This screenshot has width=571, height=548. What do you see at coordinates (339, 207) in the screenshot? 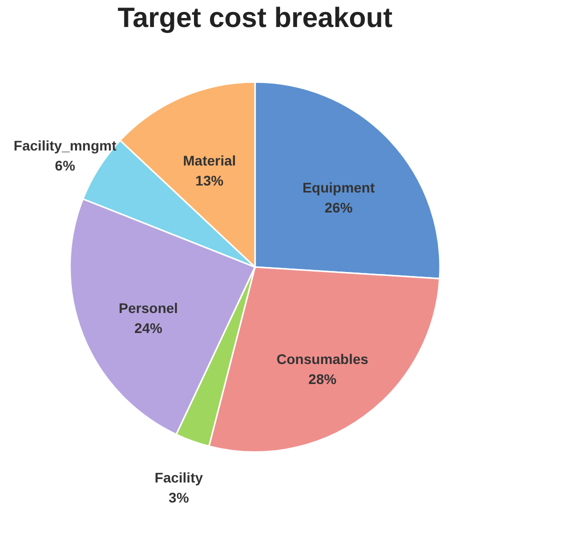
I see `data-label: 26%` at bounding box center [339, 207].